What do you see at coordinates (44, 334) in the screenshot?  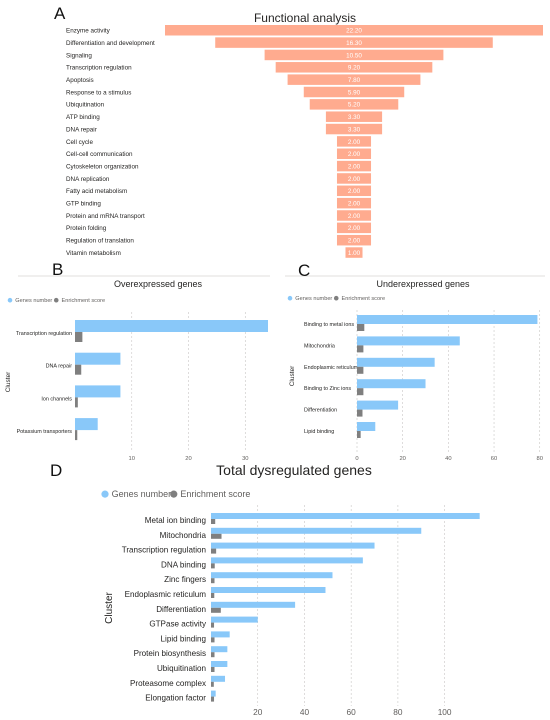 I see `b-category-transcription-regulation: Transcription regulation` at bounding box center [44, 334].